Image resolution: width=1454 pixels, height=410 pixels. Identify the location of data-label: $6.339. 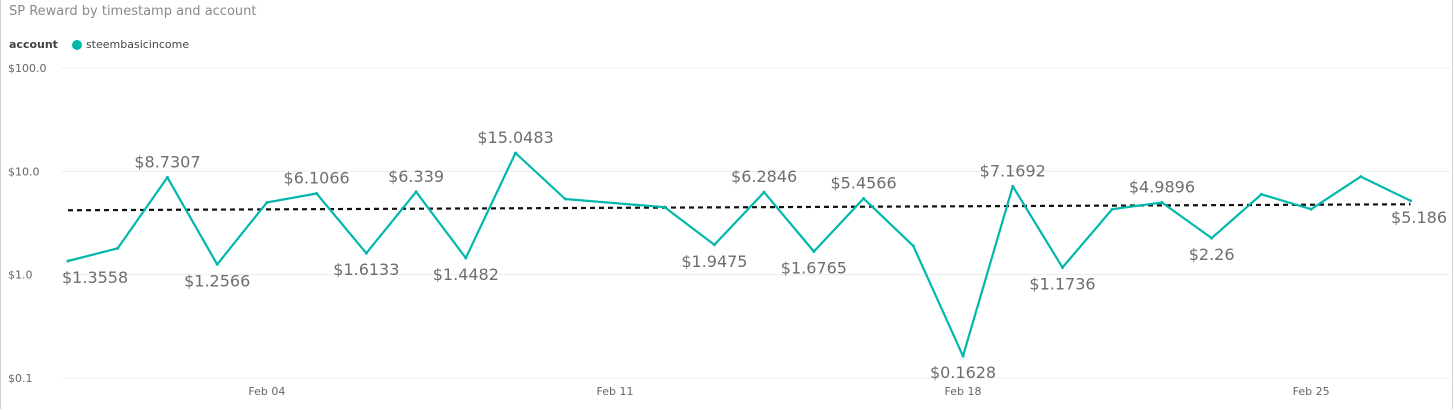
(416, 176).